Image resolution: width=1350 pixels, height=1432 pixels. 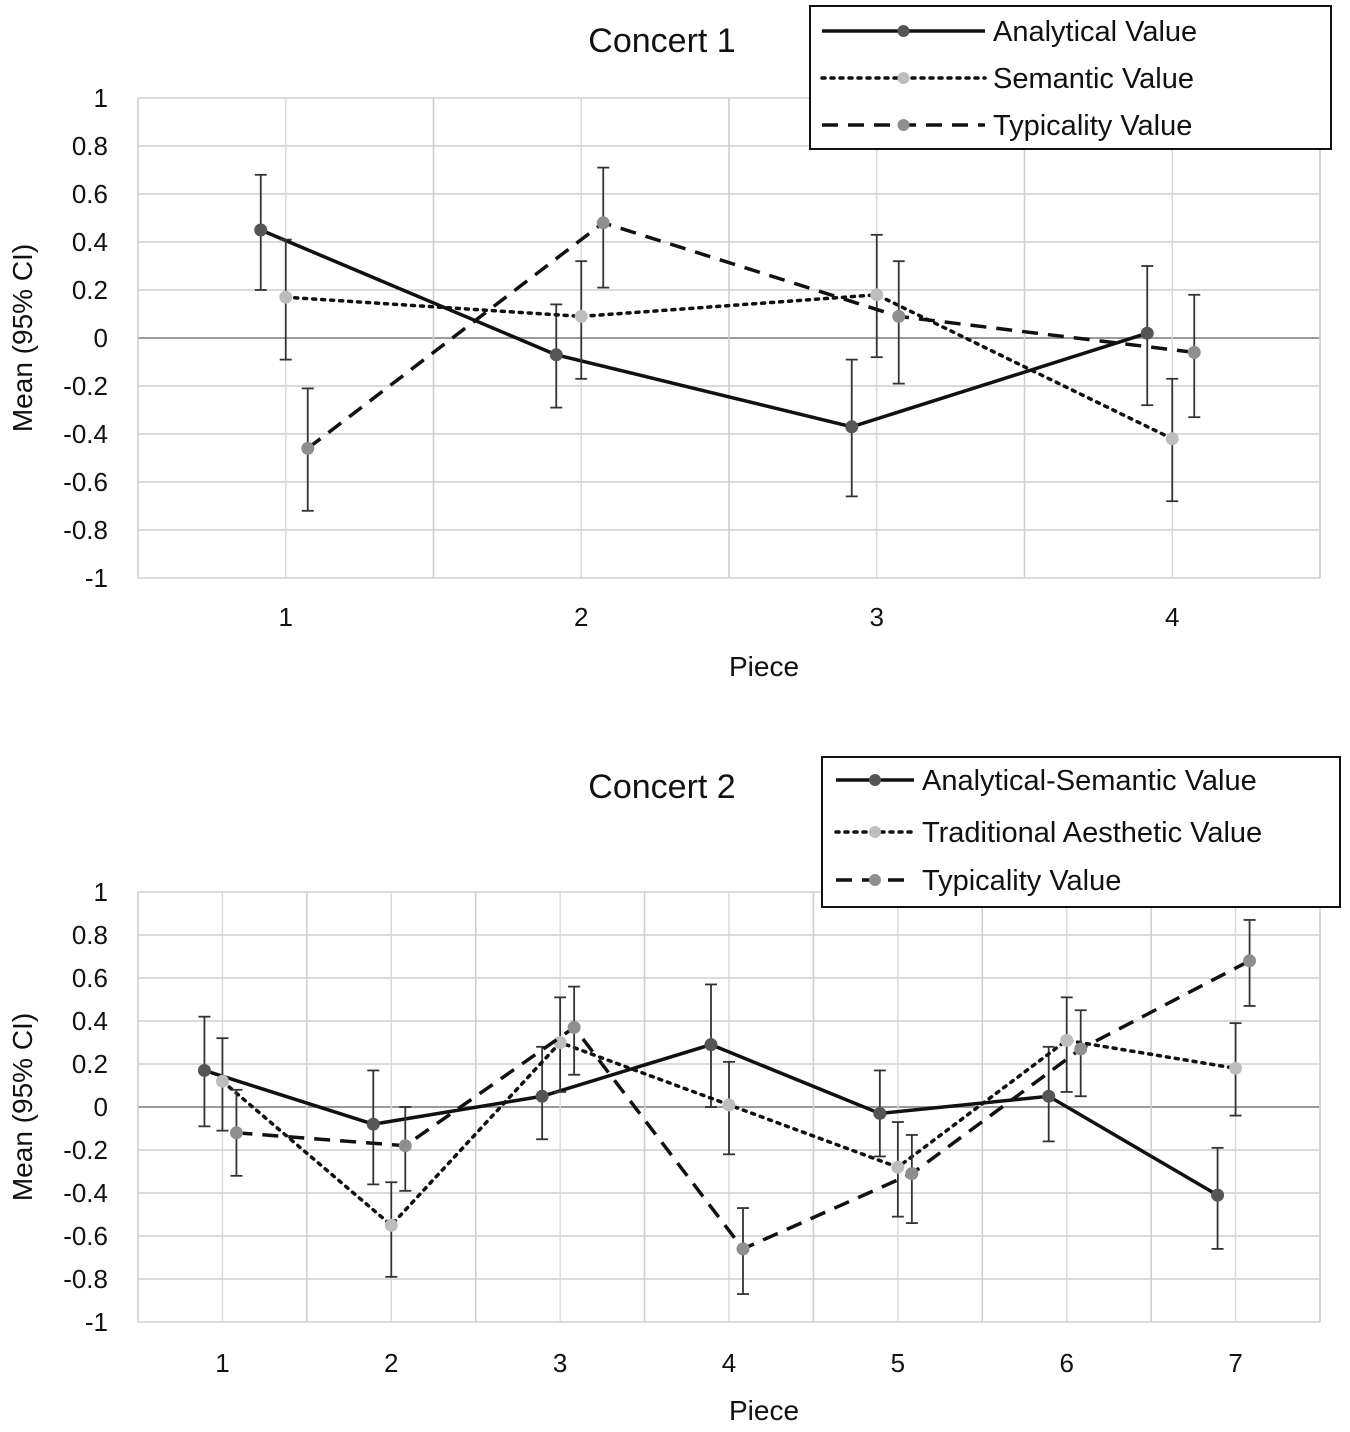 What do you see at coordinates (1092, 833) in the screenshot?
I see `legend-label: Traditional Aesthetic Value` at bounding box center [1092, 833].